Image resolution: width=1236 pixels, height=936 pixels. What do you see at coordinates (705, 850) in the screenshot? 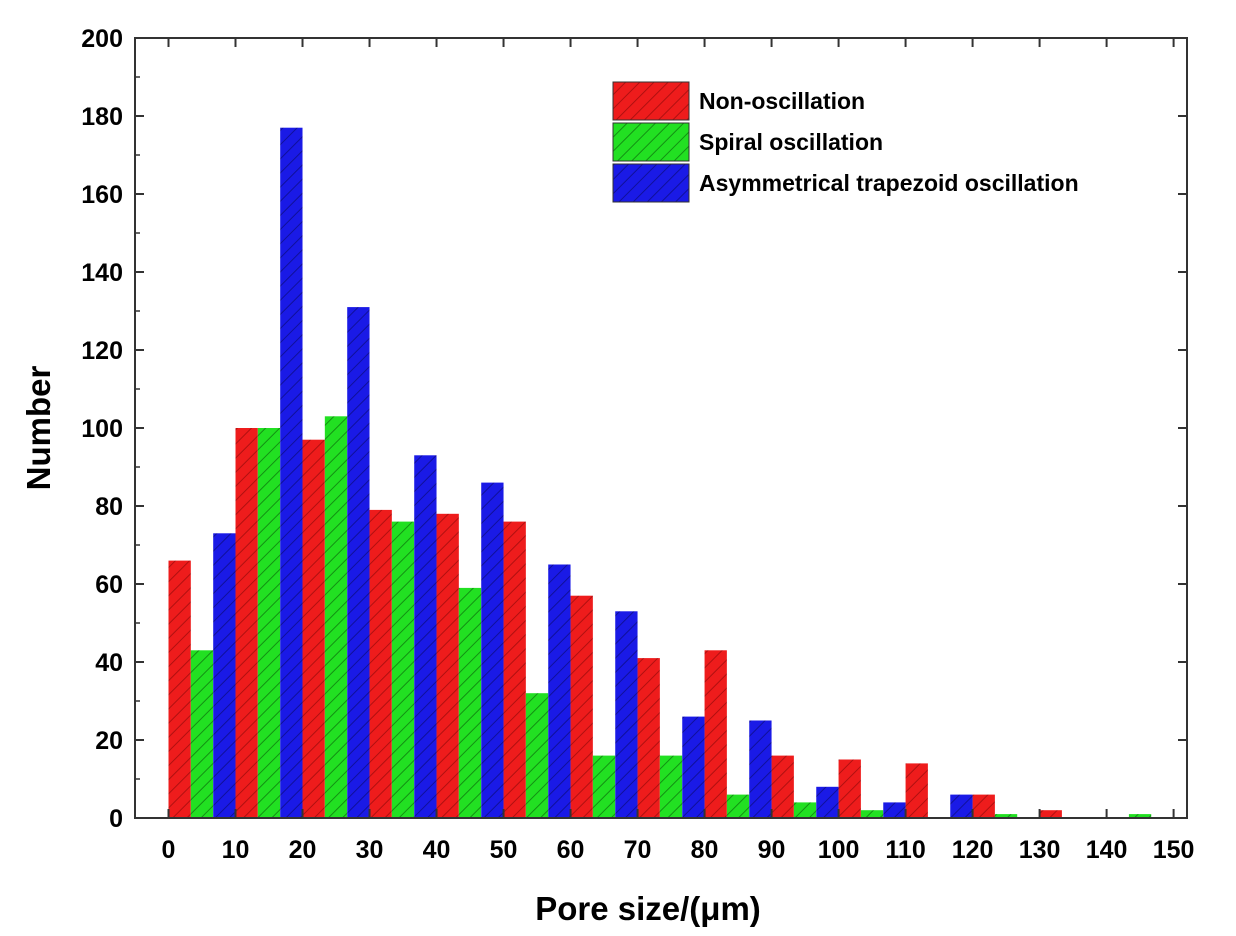
I see `x-tick-label: 80` at bounding box center [705, 850].